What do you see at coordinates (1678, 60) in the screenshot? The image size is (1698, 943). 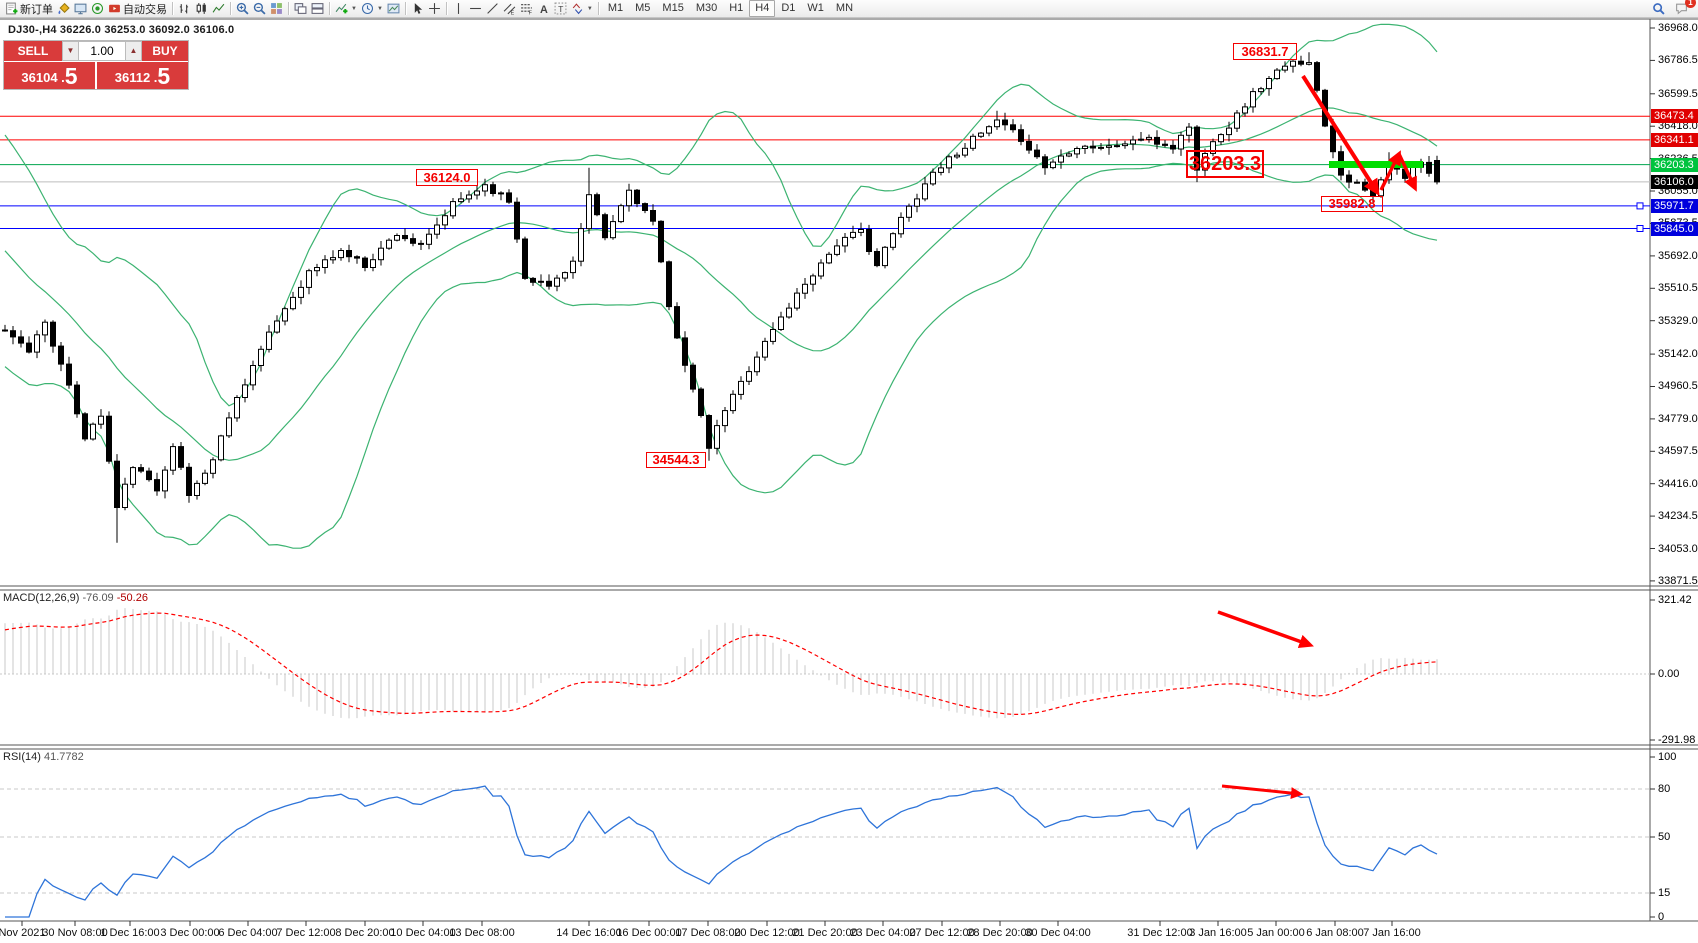 I see `price-tick-label: 36786.5` at bounding box center [1678, 60].